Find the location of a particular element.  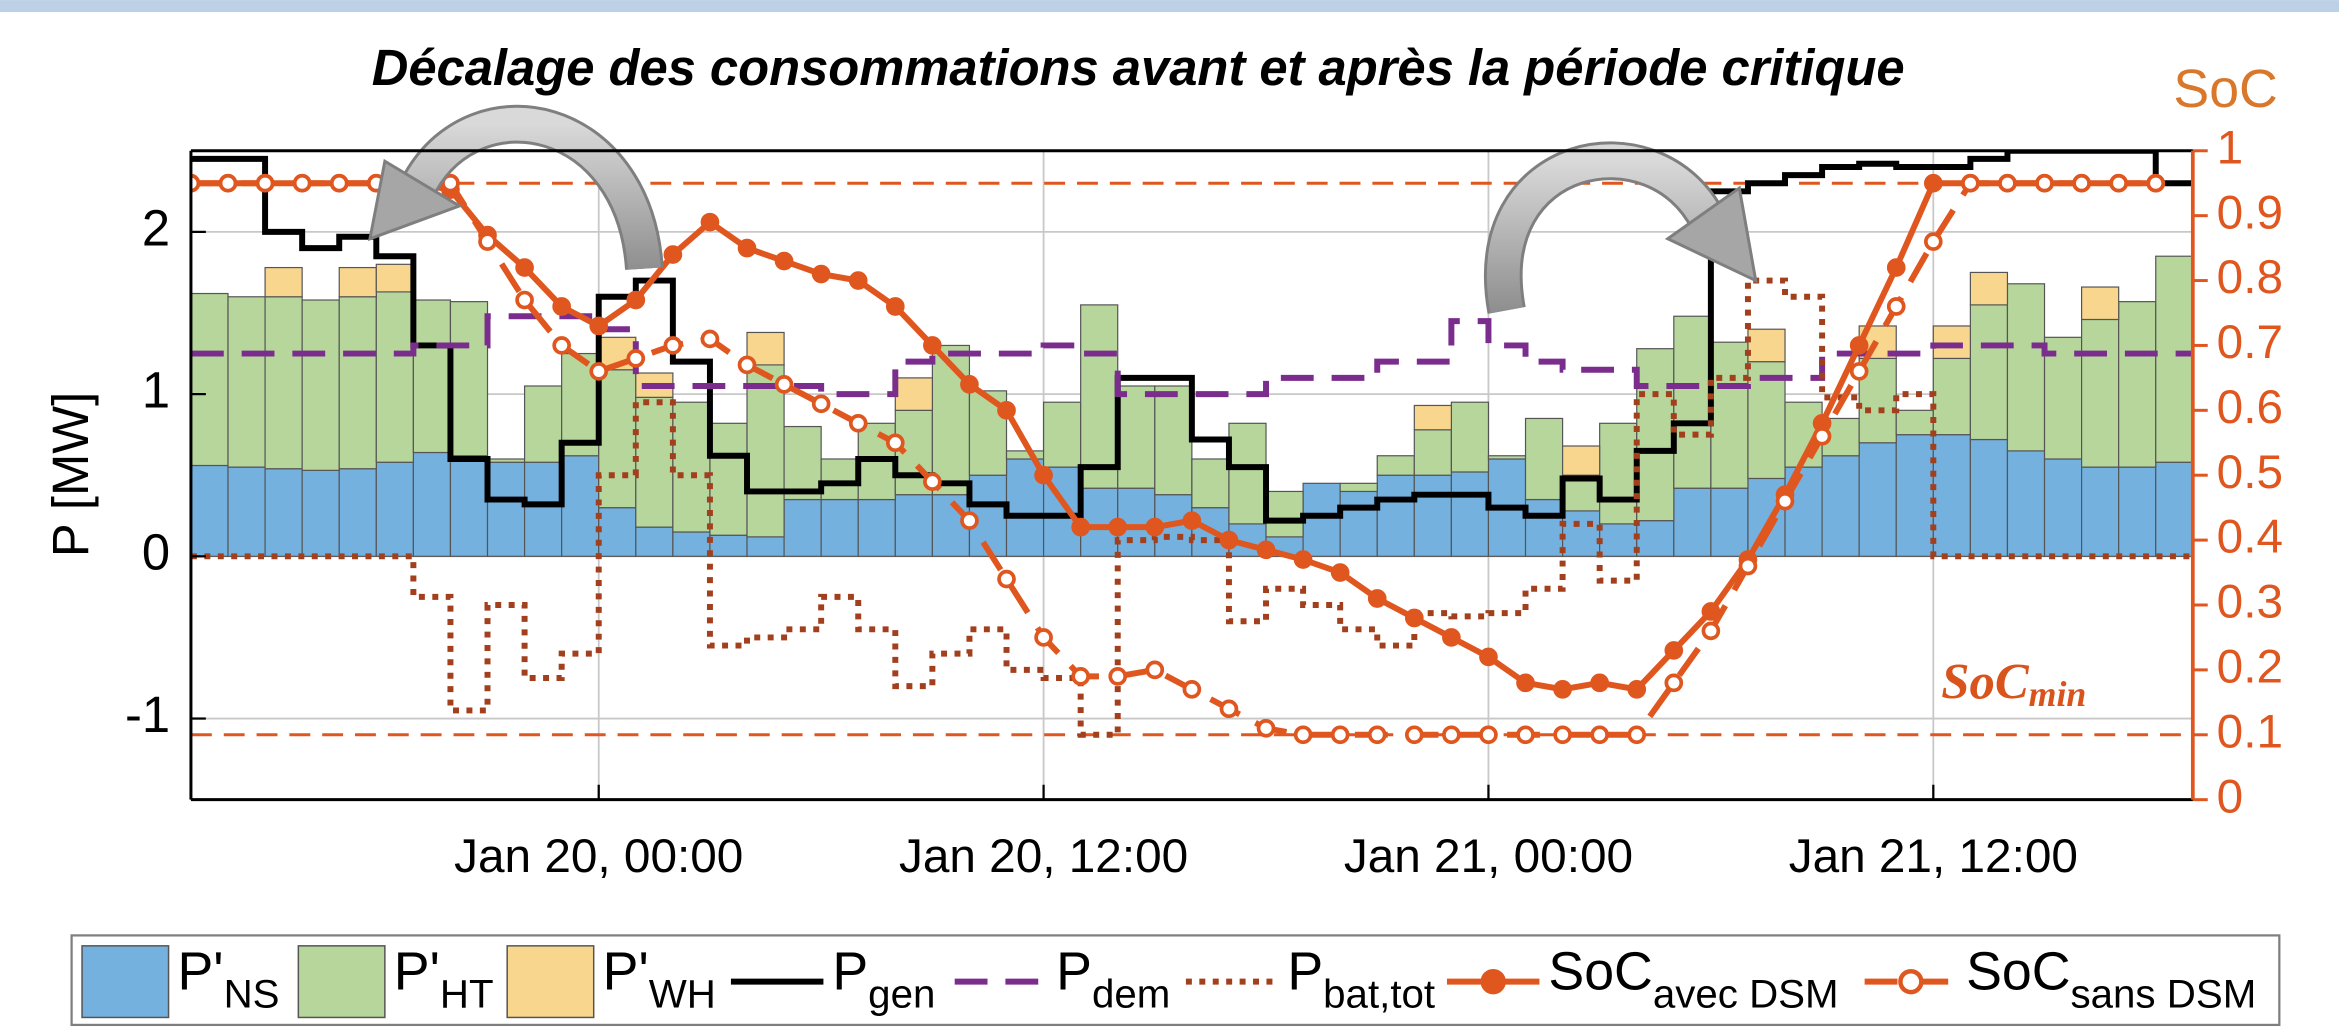

legend-label: P'WH is located at coordinates (659, 979).